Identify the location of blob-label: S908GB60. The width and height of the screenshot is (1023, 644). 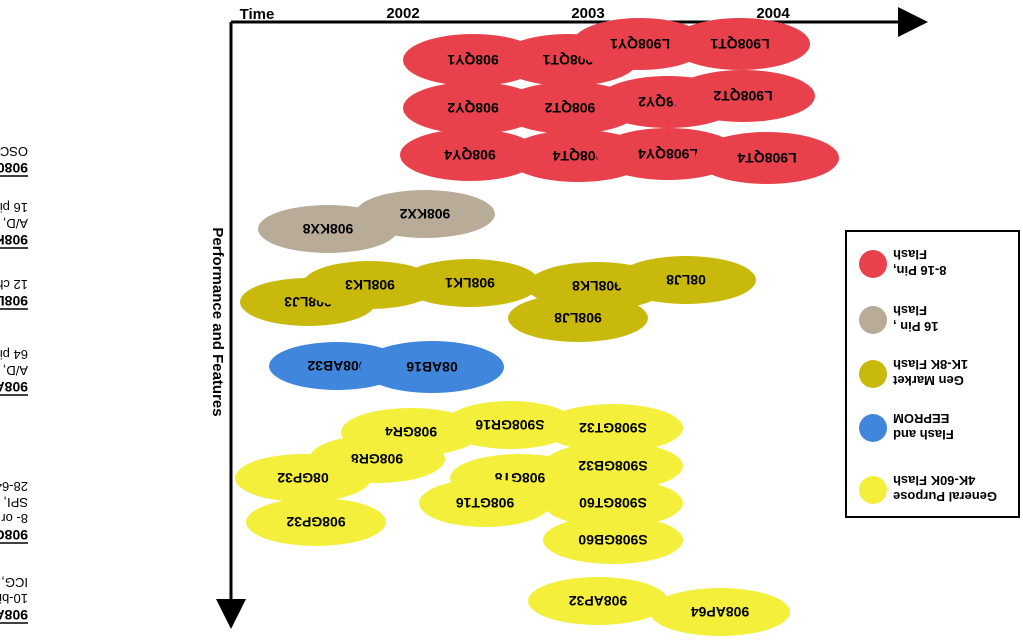
(612, 540).